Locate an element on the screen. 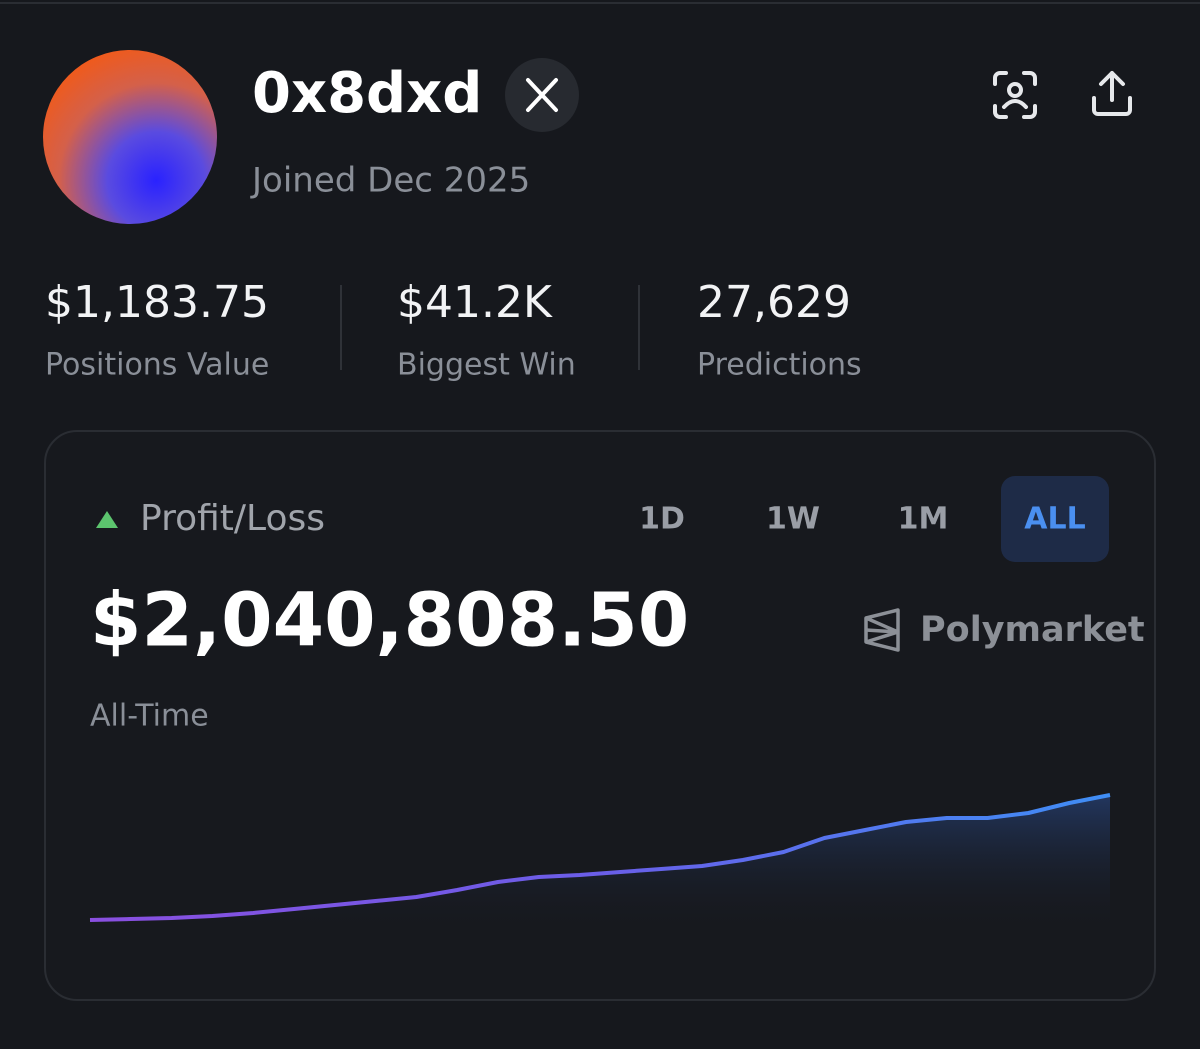 Image resolution: width=1200 pixels, height=1049 pixels. source-logo is located at coordinates (882, 630).